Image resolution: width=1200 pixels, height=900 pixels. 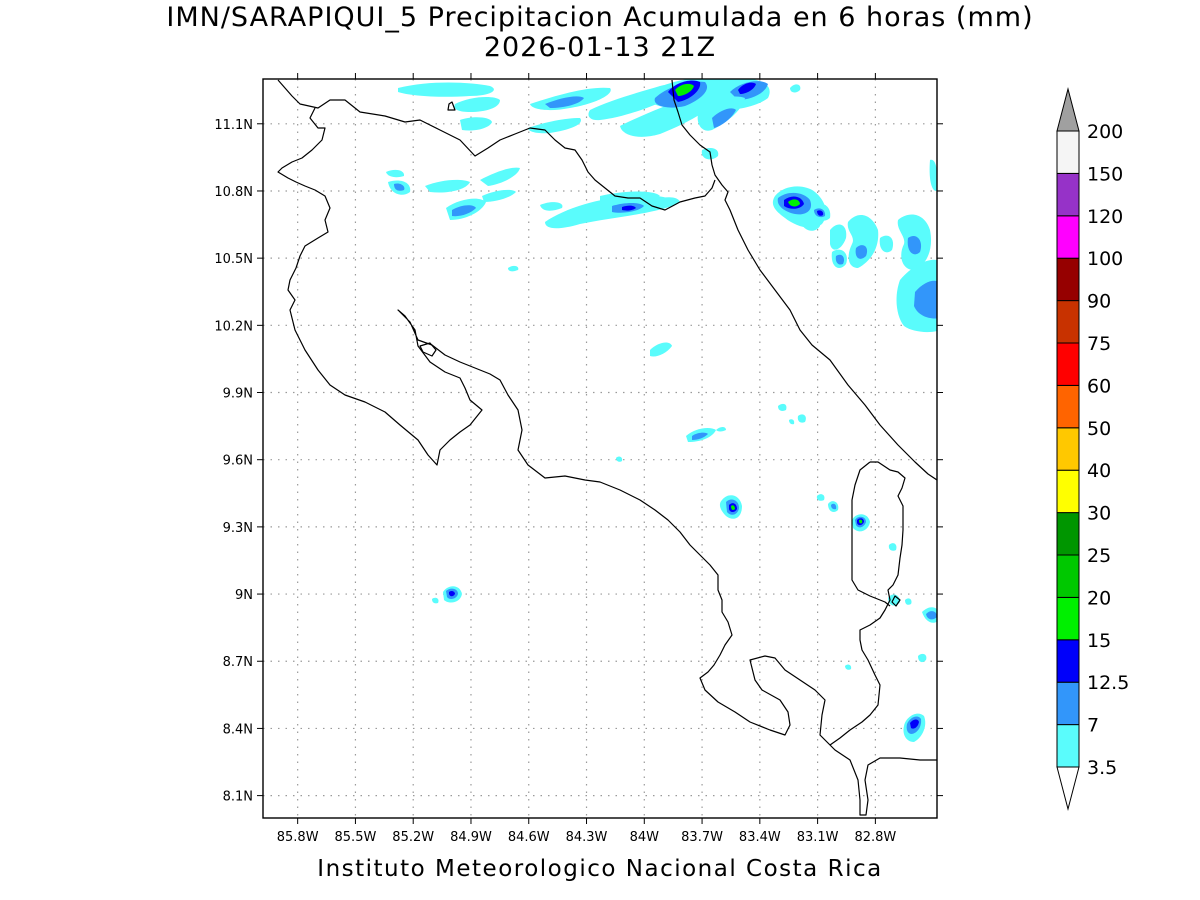 I want to click on y-tick-label: 8.7N, so click(x=238, y=662).